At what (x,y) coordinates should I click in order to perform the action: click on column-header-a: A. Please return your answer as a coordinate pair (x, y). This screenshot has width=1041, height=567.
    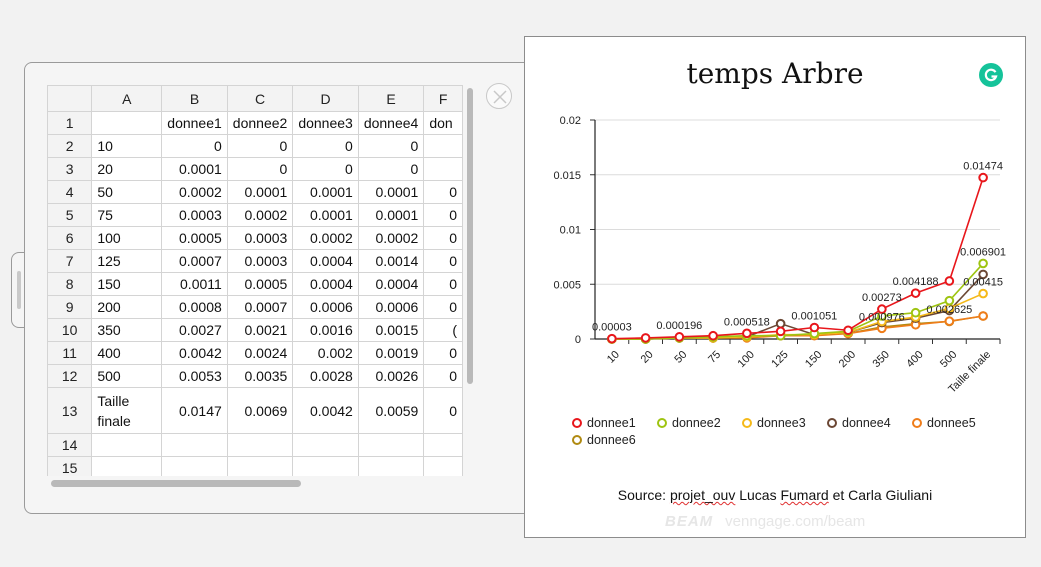
    Looking at the image, I should click on (127, 98).